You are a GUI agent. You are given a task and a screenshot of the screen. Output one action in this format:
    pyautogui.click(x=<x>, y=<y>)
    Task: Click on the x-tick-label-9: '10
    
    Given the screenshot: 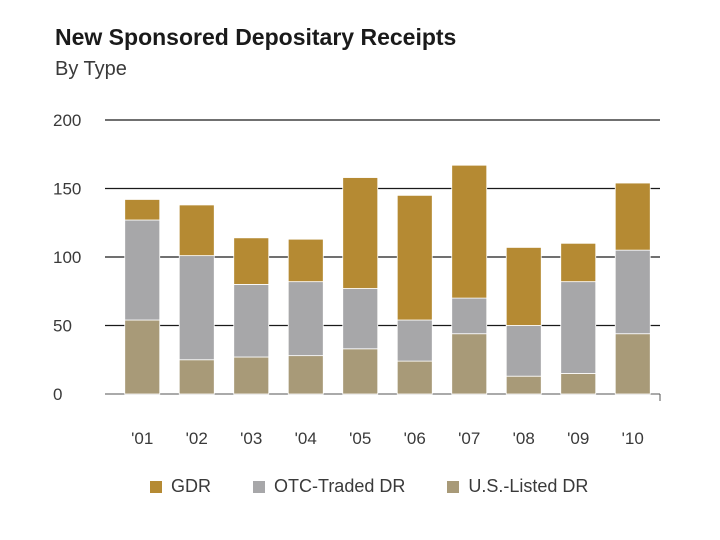 What is the action you would take?
    pyautogui.click(x=633, y=438)
    